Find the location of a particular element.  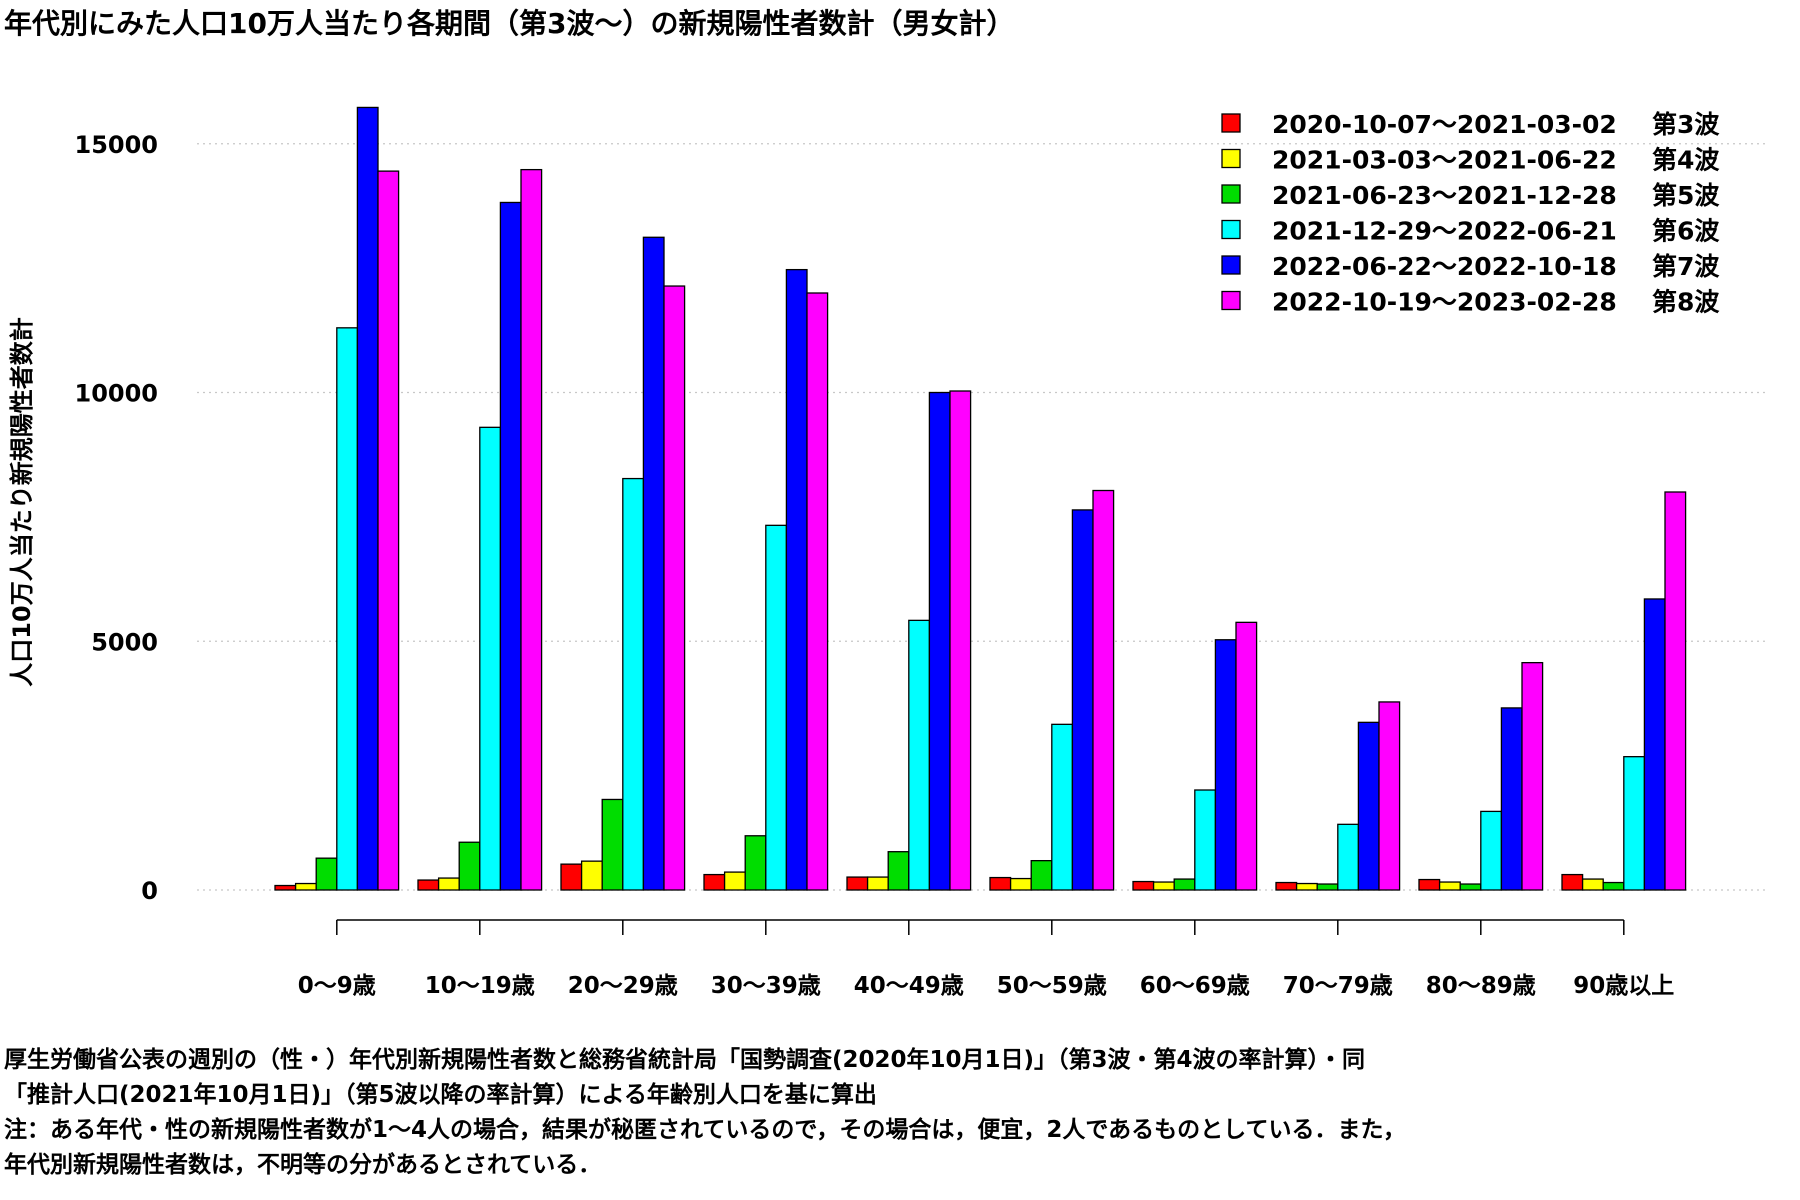

legend-label: 2021-03-03〜2021-06-22 is located at coordinates (1444, 160).